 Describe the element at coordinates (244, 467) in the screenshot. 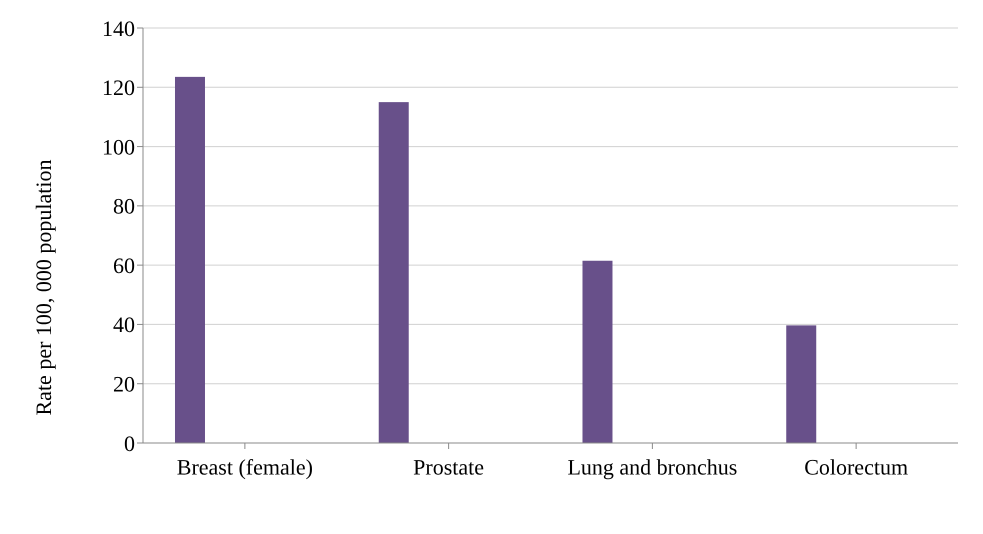

I see `x-tick-label: Breast (female)` at that location.